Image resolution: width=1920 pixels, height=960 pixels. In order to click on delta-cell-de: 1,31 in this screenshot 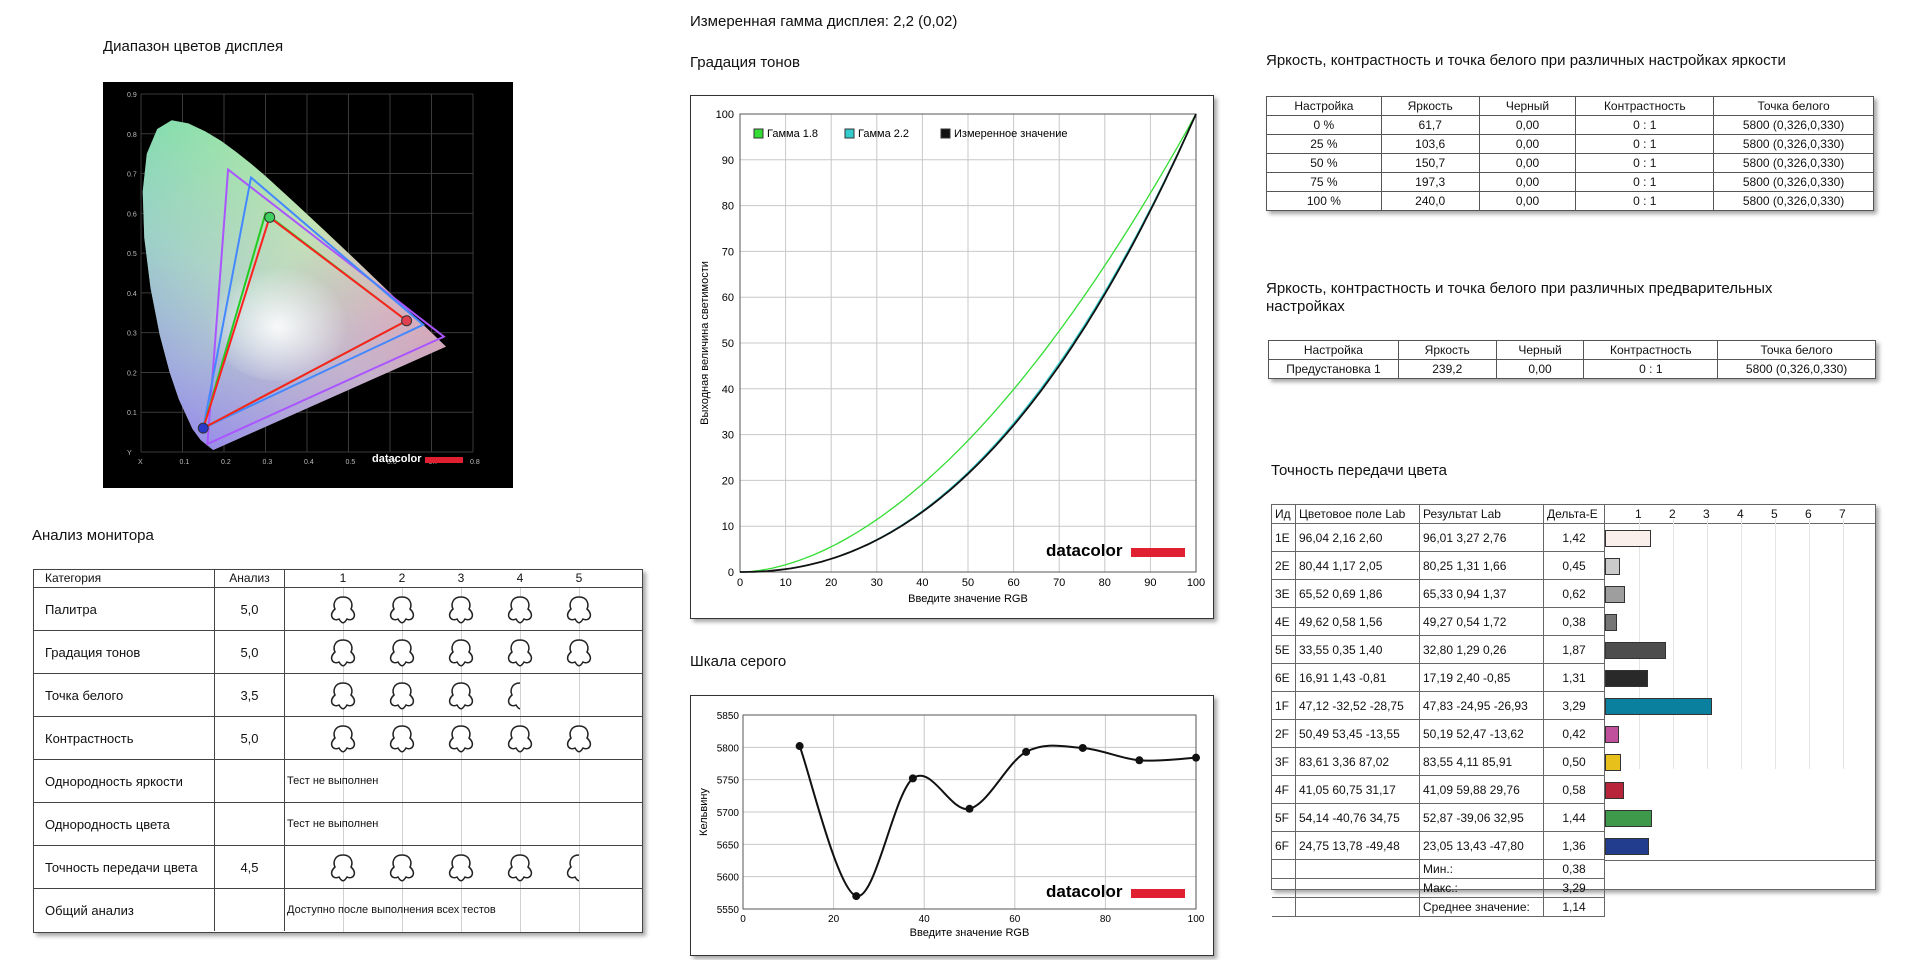, I will do `click(1574, 678)`.